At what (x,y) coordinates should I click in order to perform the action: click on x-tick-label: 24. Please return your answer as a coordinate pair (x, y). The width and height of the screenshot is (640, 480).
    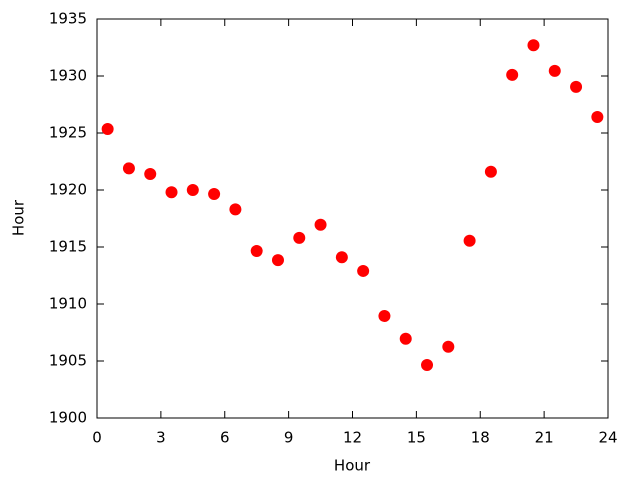
    Looking at the image, I should click on (607, 438).